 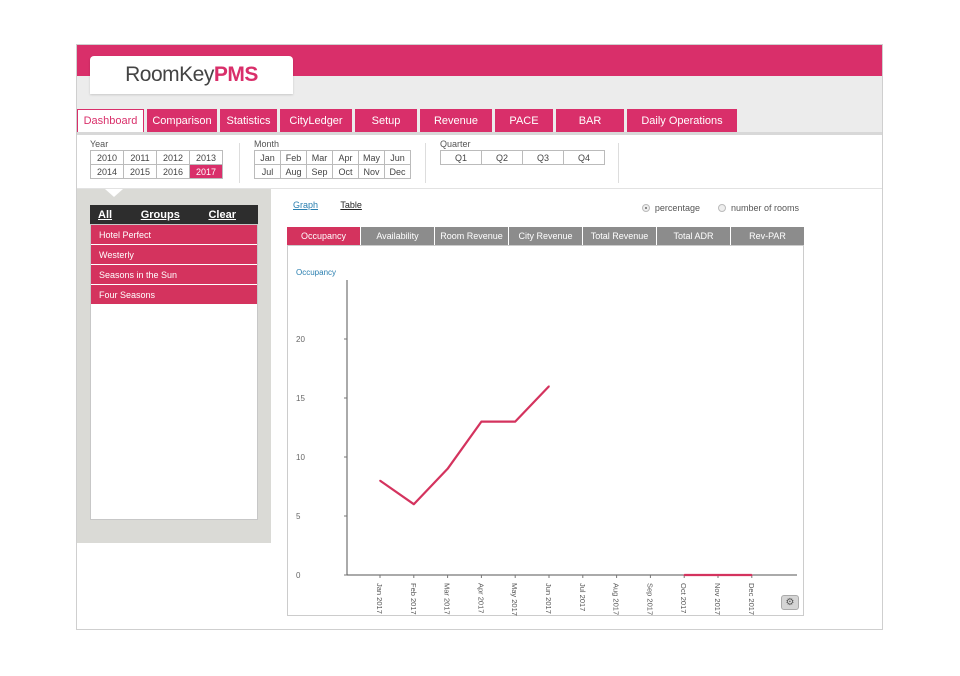 I want to click on sidebar-notch, so click(x=114, y=193).